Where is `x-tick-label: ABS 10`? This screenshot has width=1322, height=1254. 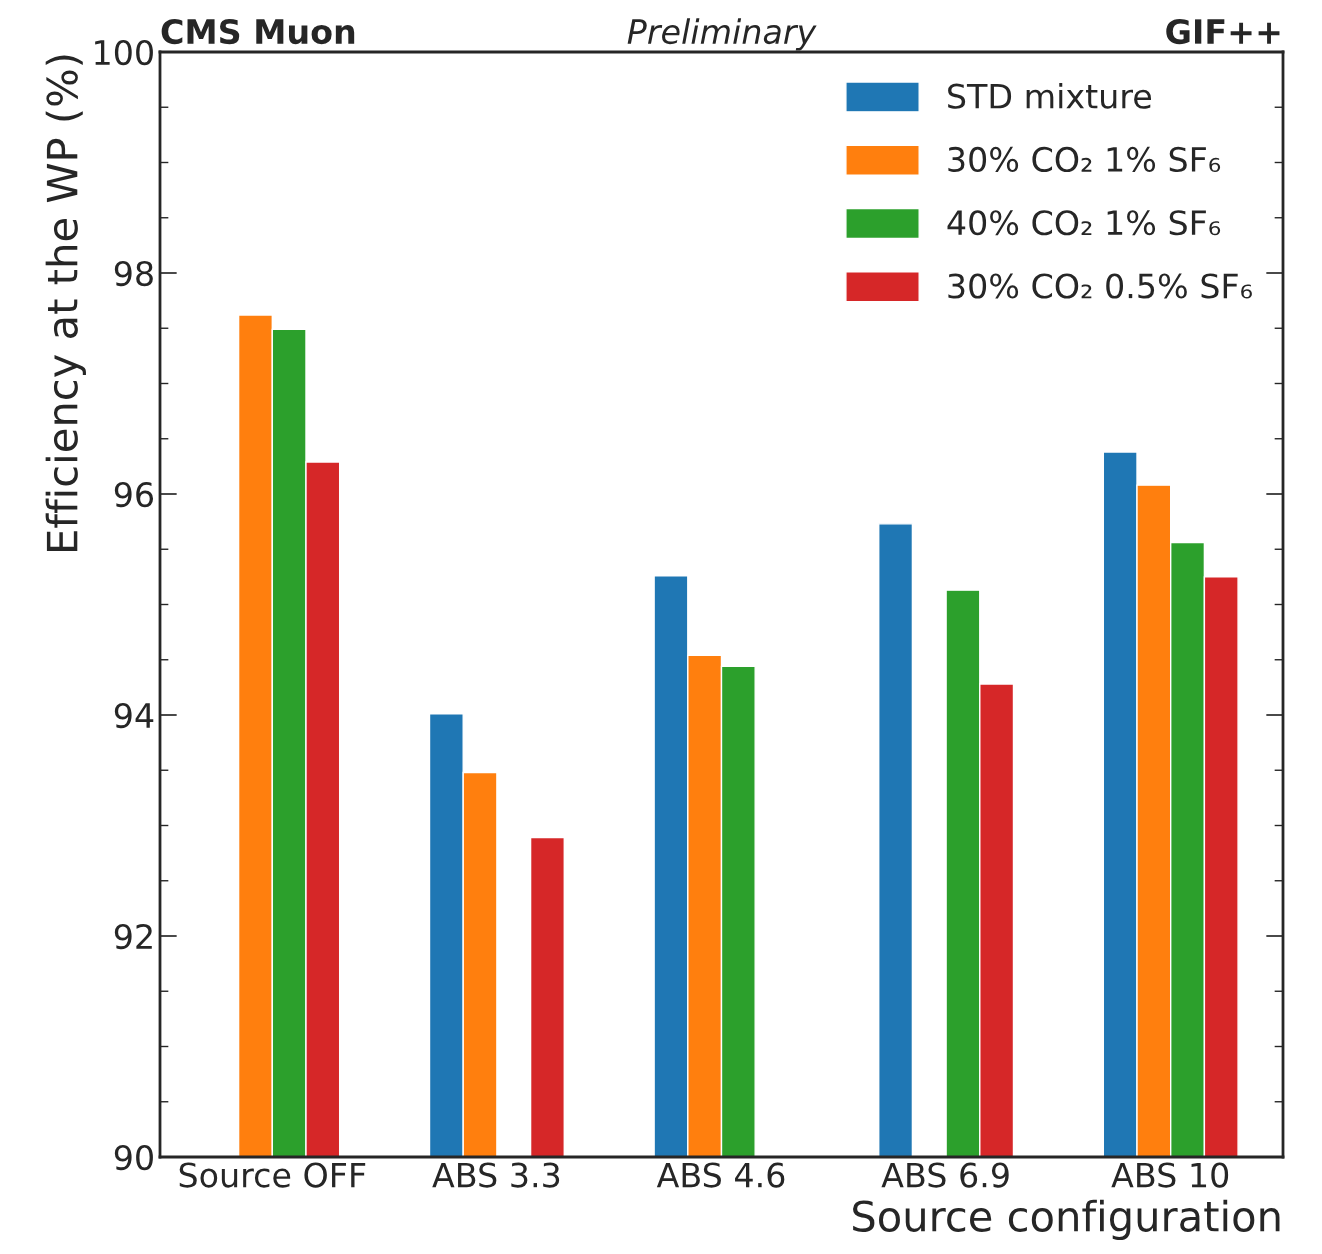
x-tick-label: ABS 10 is located at coordinates (1170, 1175).